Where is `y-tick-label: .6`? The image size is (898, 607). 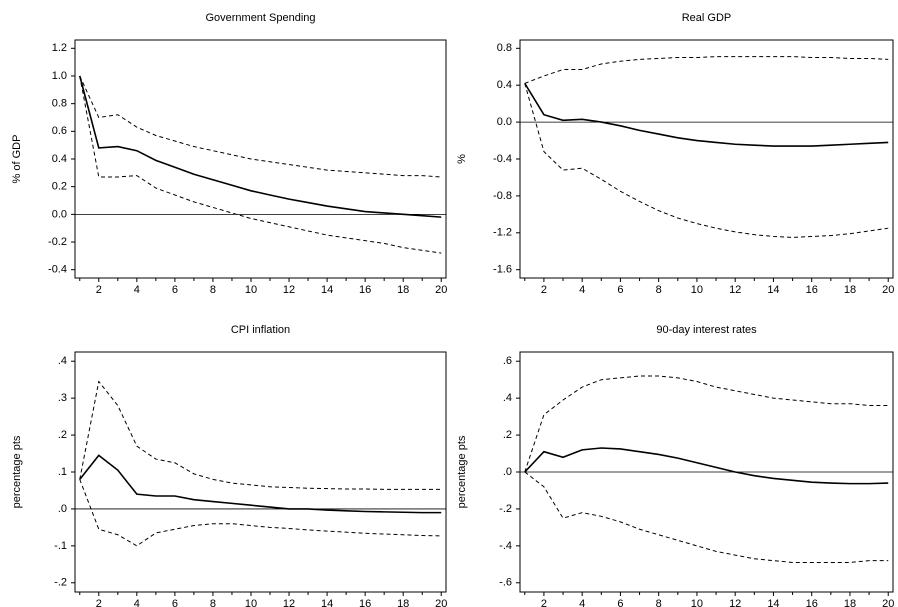
y-tick-label: .6 is located at coordinates (507, 361).